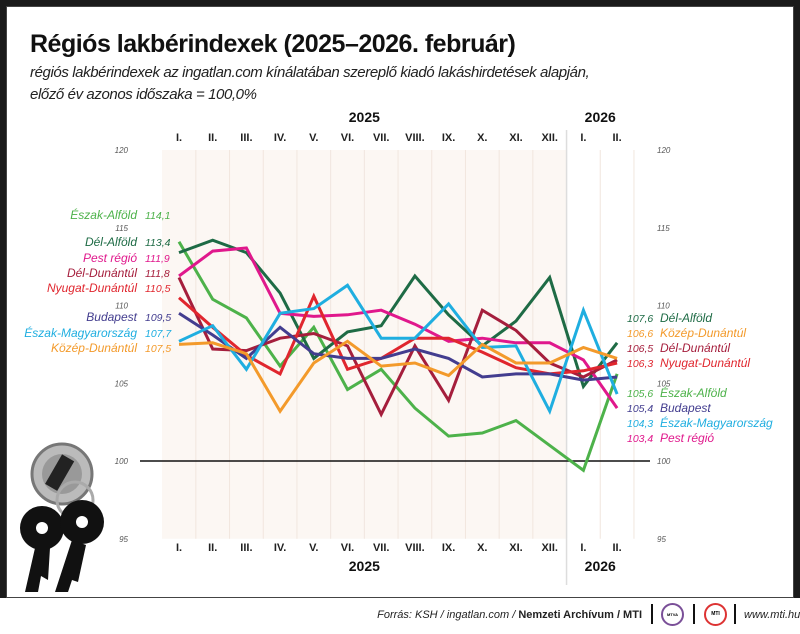  Describe the element at coordinates (640, 319) in the screenshot. I see `end-value-label: 107,6` at that location.